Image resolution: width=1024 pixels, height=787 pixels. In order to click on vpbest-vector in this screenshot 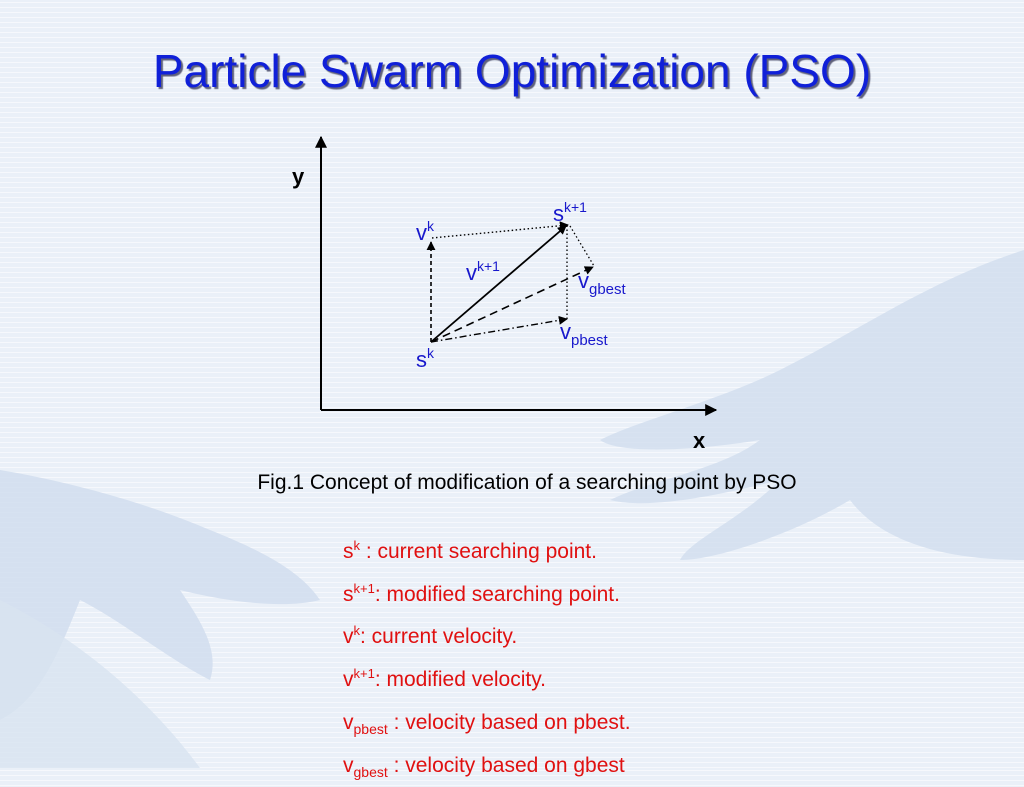, I will do `click(499, 329)`.